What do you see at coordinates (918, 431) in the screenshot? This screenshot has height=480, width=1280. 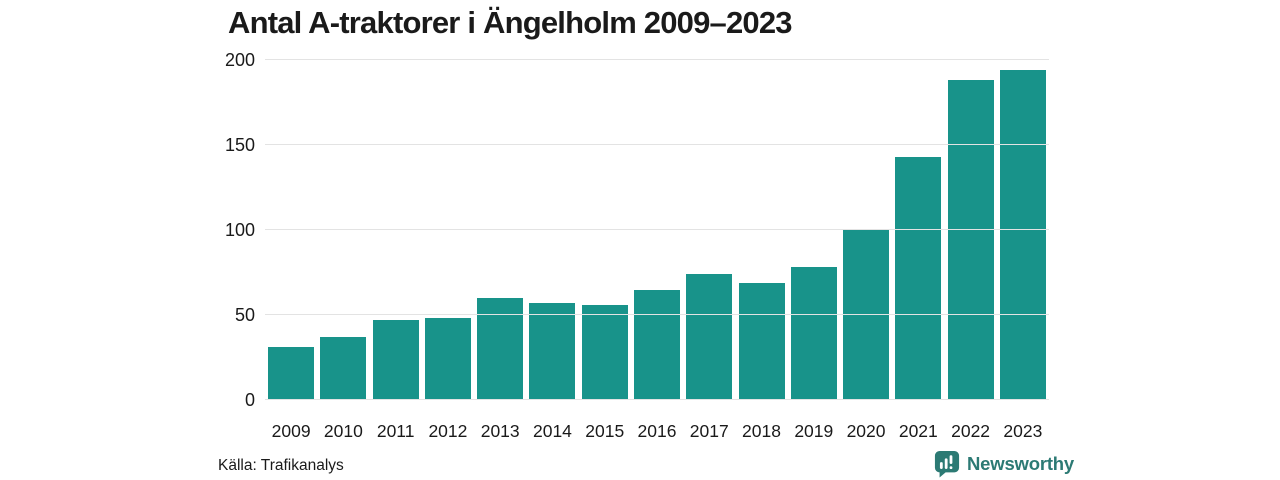 I see `x-tick-label-2021: 2021` at bounding box center [918, 431].